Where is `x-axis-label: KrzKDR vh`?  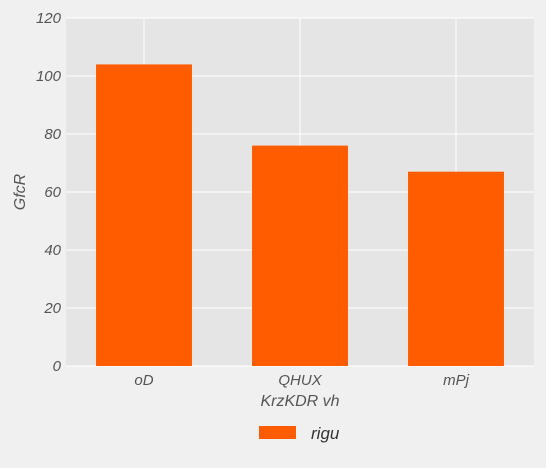 x-axis-label: KrzKDR vh is located at coordinates (299, 401).